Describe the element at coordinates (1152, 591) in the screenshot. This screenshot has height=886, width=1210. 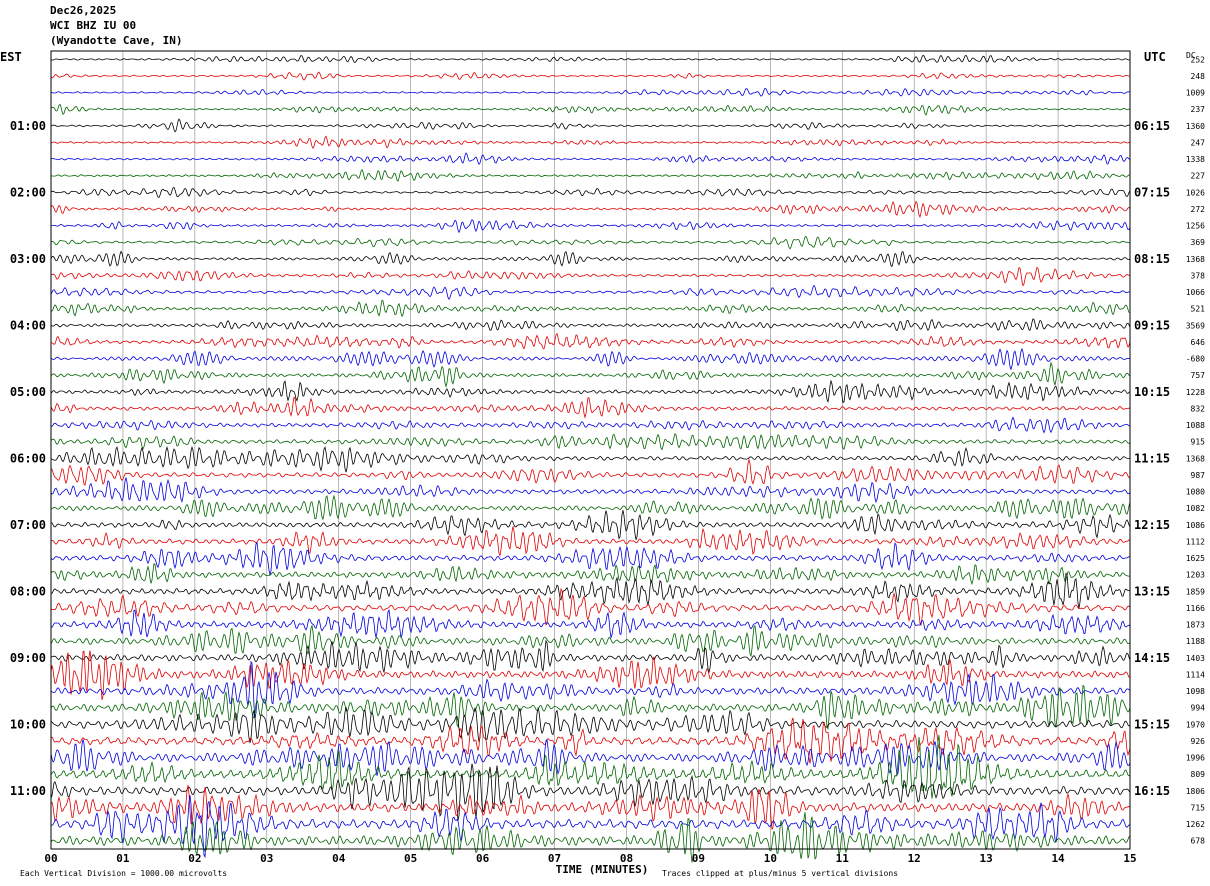
I see `right-hour-label: 13:15` at that location.